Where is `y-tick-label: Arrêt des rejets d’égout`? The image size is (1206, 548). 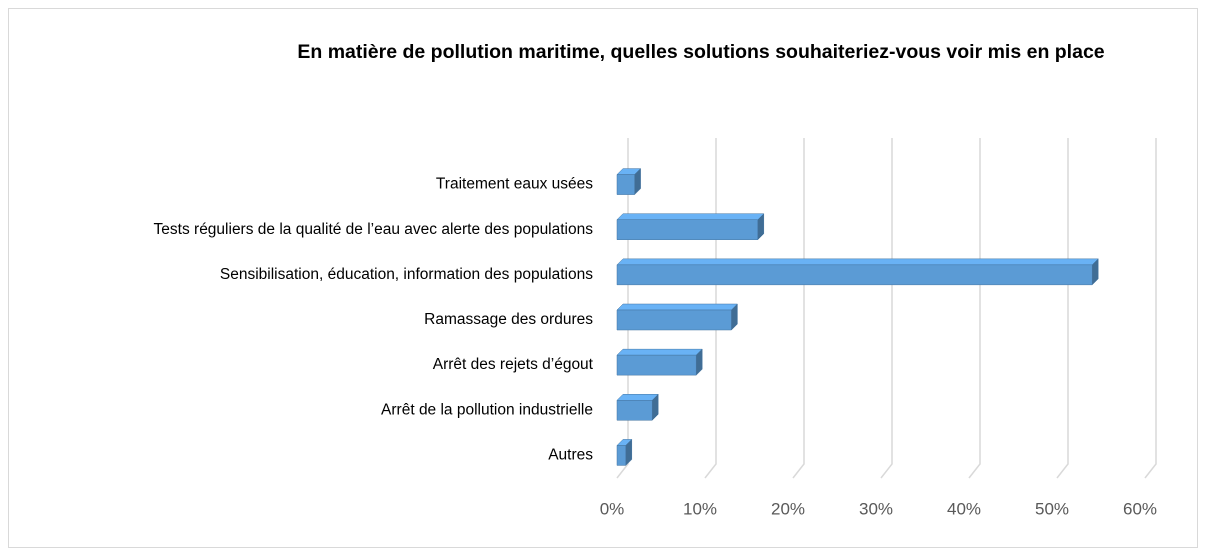
y-tick-label: Arrêt des rejets d’égout is located at coordinates (513, 364).